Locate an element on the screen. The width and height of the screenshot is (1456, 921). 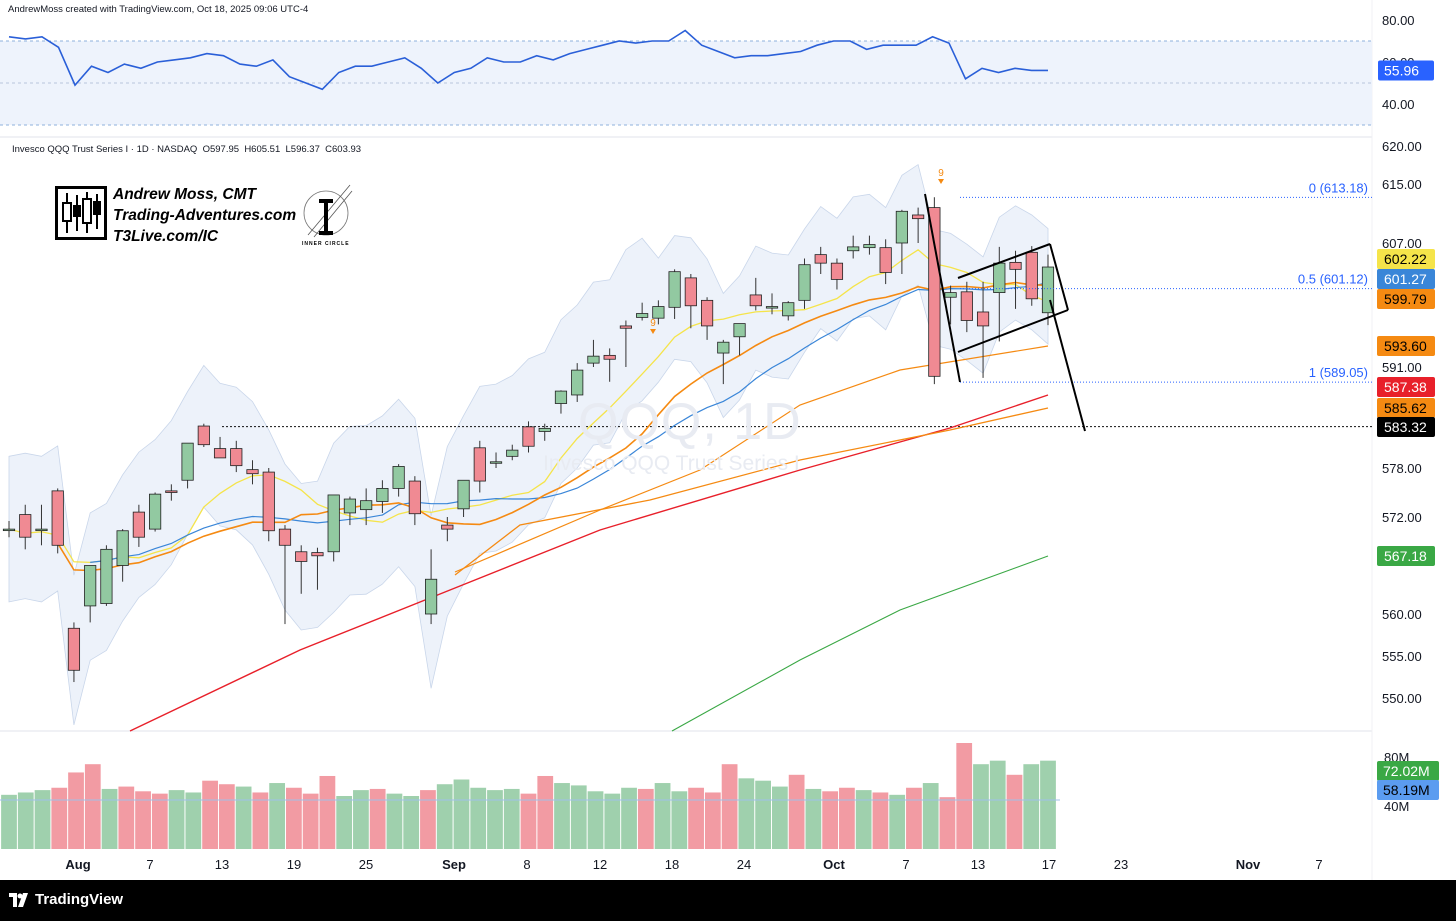
author-name: Andrew Moss, CMT is located at coordinates (184, 194).